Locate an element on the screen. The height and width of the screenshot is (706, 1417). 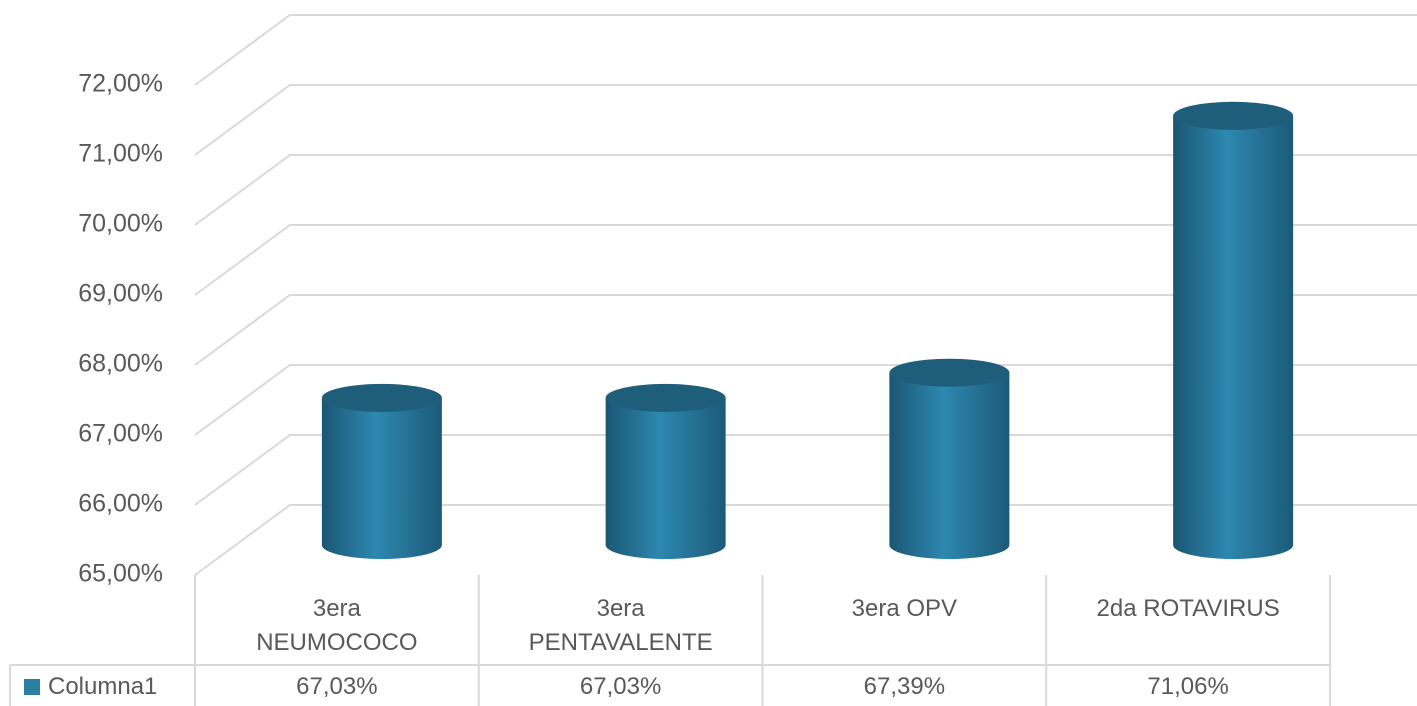
y-tick-label: 71,00% is located at coordinates (120, 154).